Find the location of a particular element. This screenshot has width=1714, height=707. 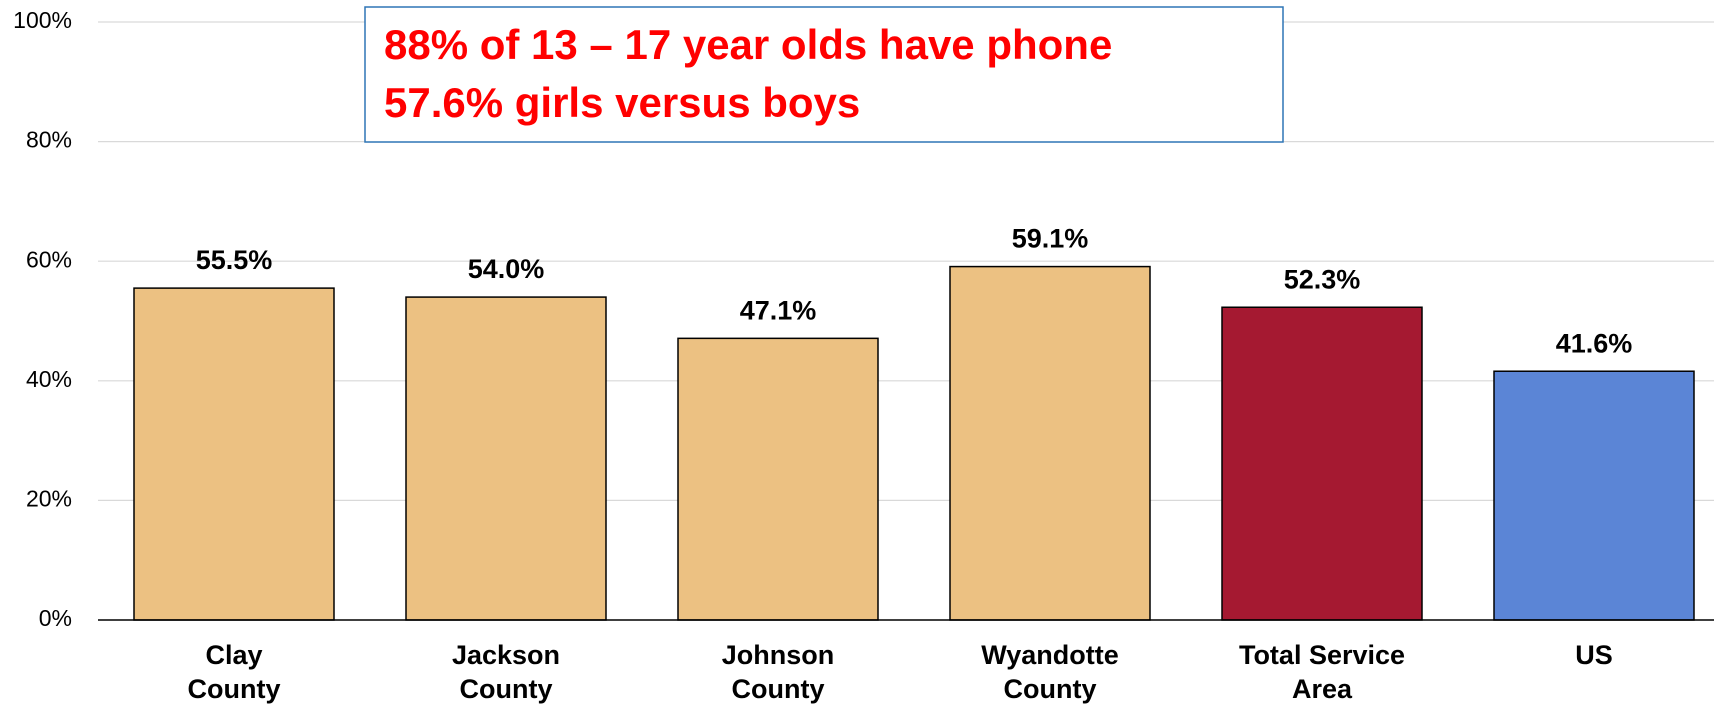

x-tick-label-line: Jackson is located at coordinates (506, 655).